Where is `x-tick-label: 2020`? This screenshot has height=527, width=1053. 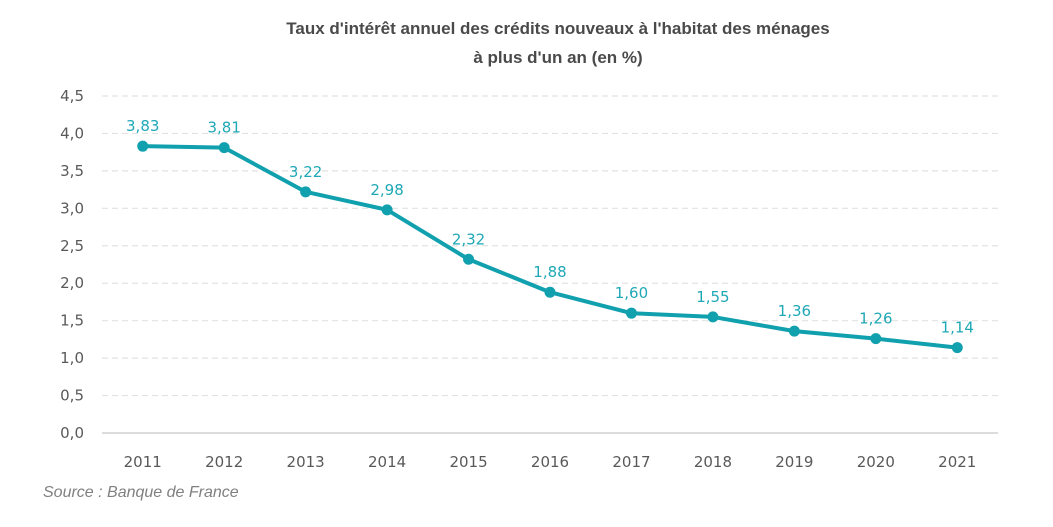
x-tick-label: 2020 is located at coordinates (876, 462).